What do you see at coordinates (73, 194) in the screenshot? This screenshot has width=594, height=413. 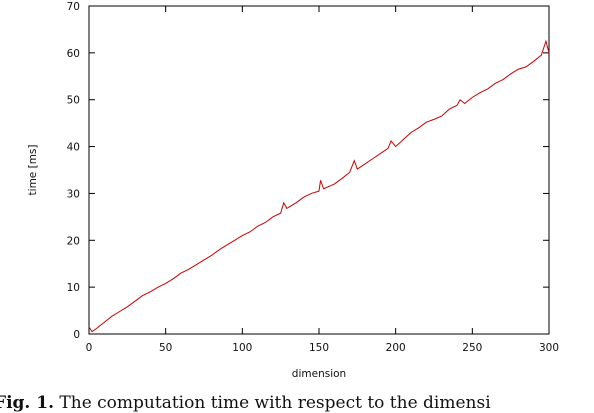 I see `y-tick-label: 30` at bounding box center [73, 194].